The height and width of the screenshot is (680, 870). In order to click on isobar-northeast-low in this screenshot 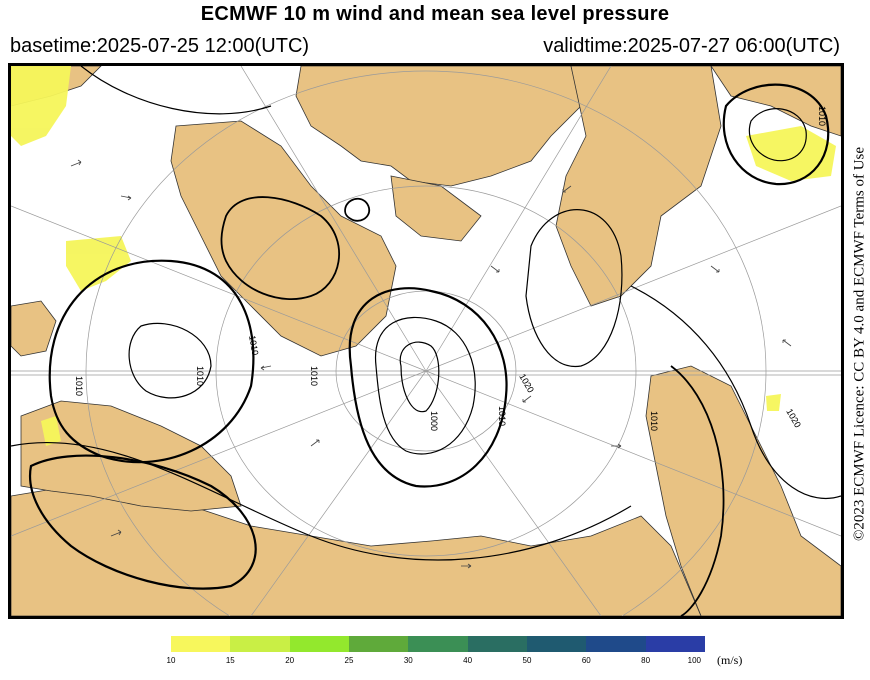, I will do `click(776, 134)`.